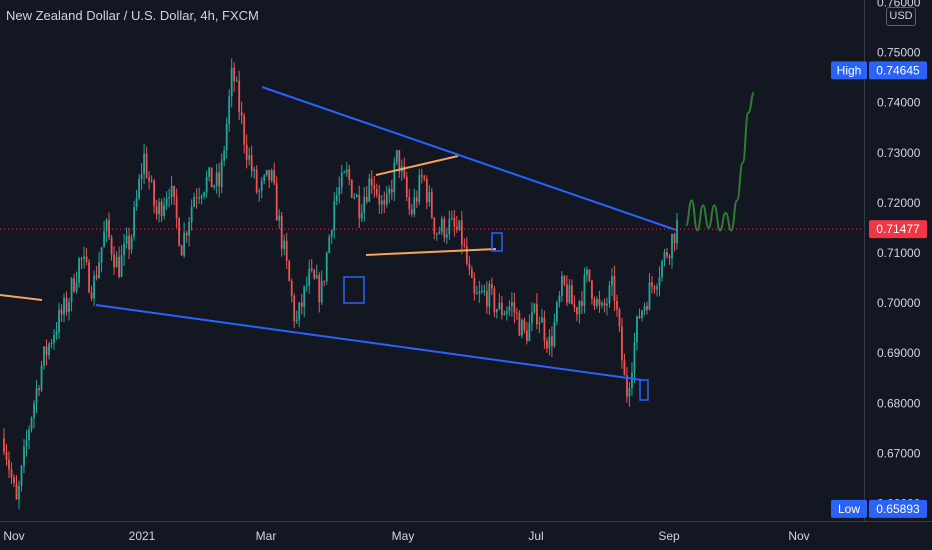 Image resolution: width=932 pixels, height=550 pixels. Describe the element at coordinates (406, 536) in the screenshot. I see `time-axis: Nov 2021 Mar May Jul Sep Nov` at that location.